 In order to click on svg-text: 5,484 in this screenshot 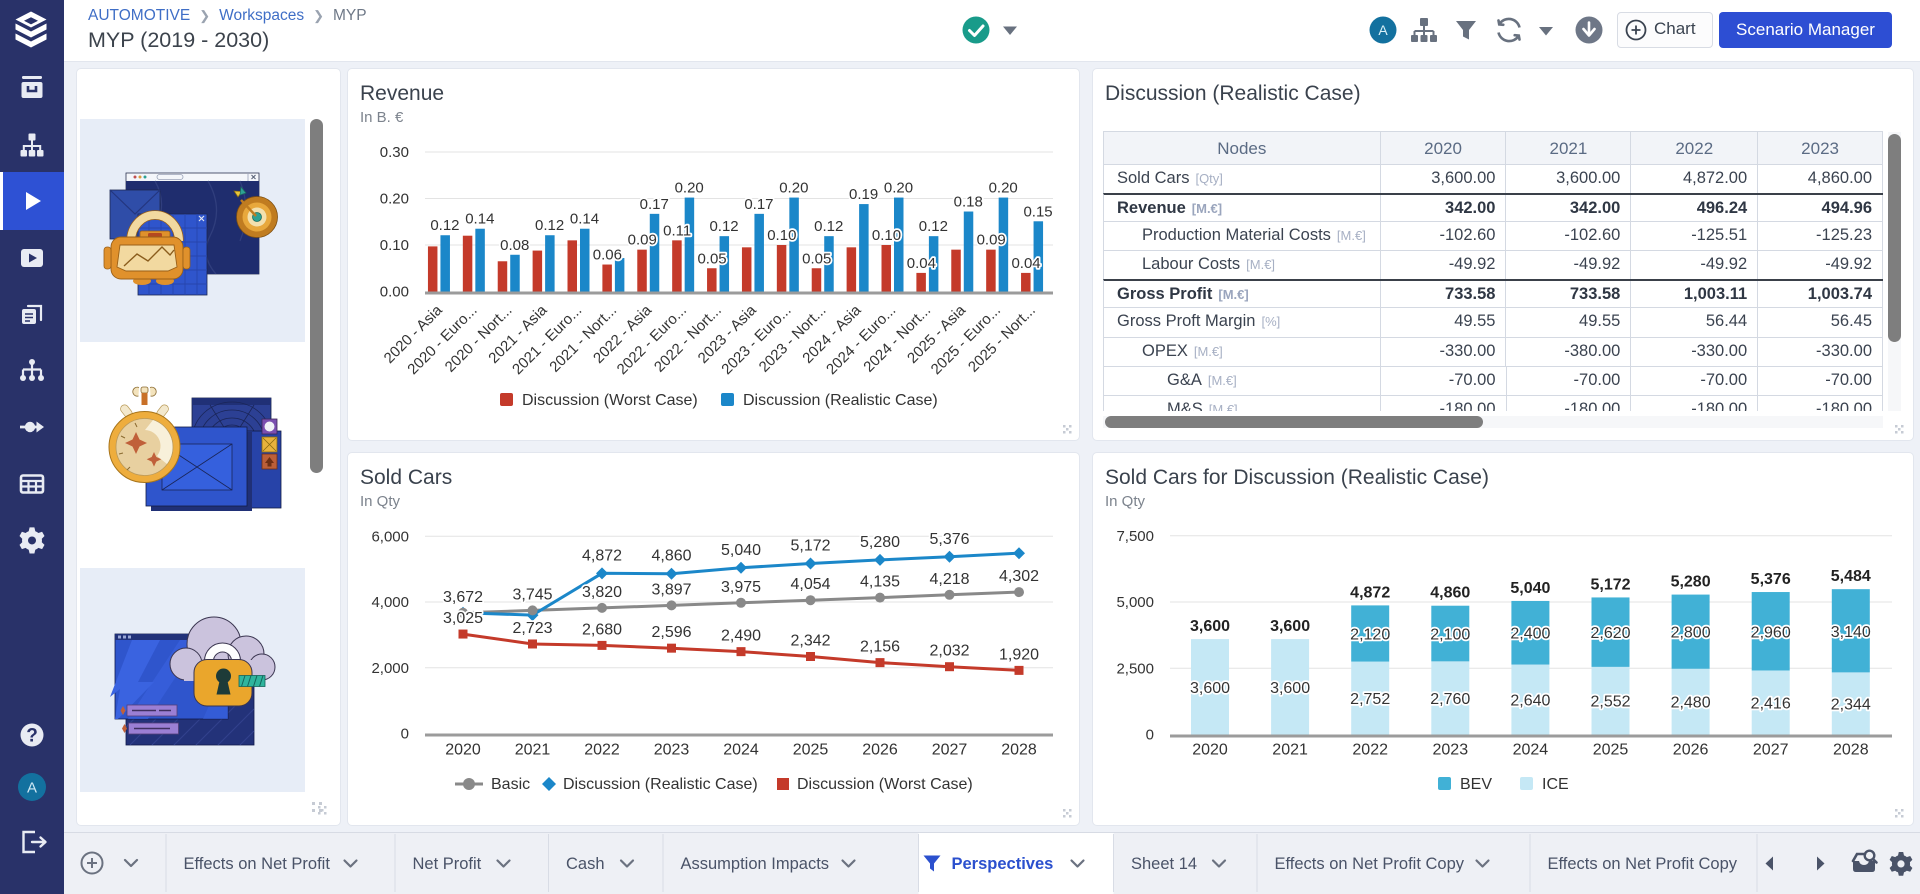, I will do `click(1851, 576)`.